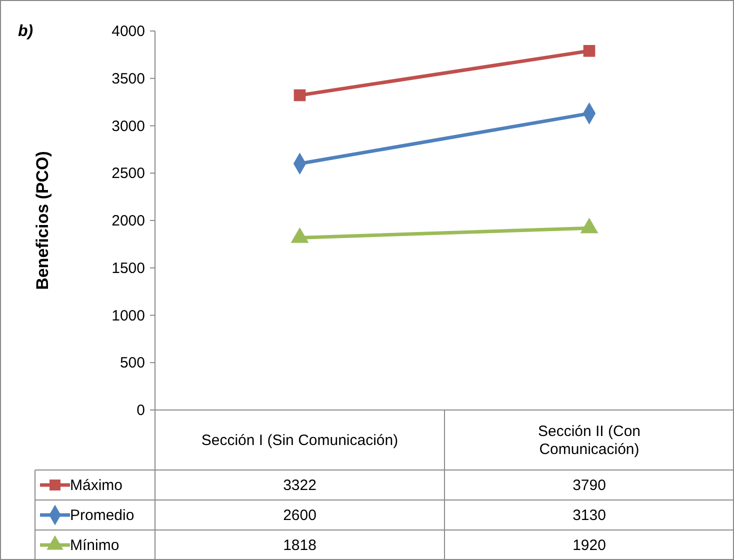 The height and width of the screenshot is (560, 734). What do you see at coordinates (299, 545) in the screenshot?
I see `data-label: 1818` at bounding box center [299, 545].